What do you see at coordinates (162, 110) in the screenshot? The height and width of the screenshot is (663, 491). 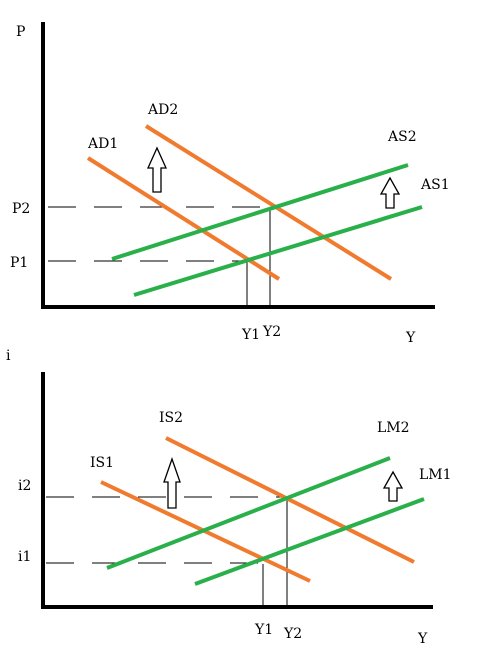 I see `ad2-label: AD2` at bounding box center [162, 110].